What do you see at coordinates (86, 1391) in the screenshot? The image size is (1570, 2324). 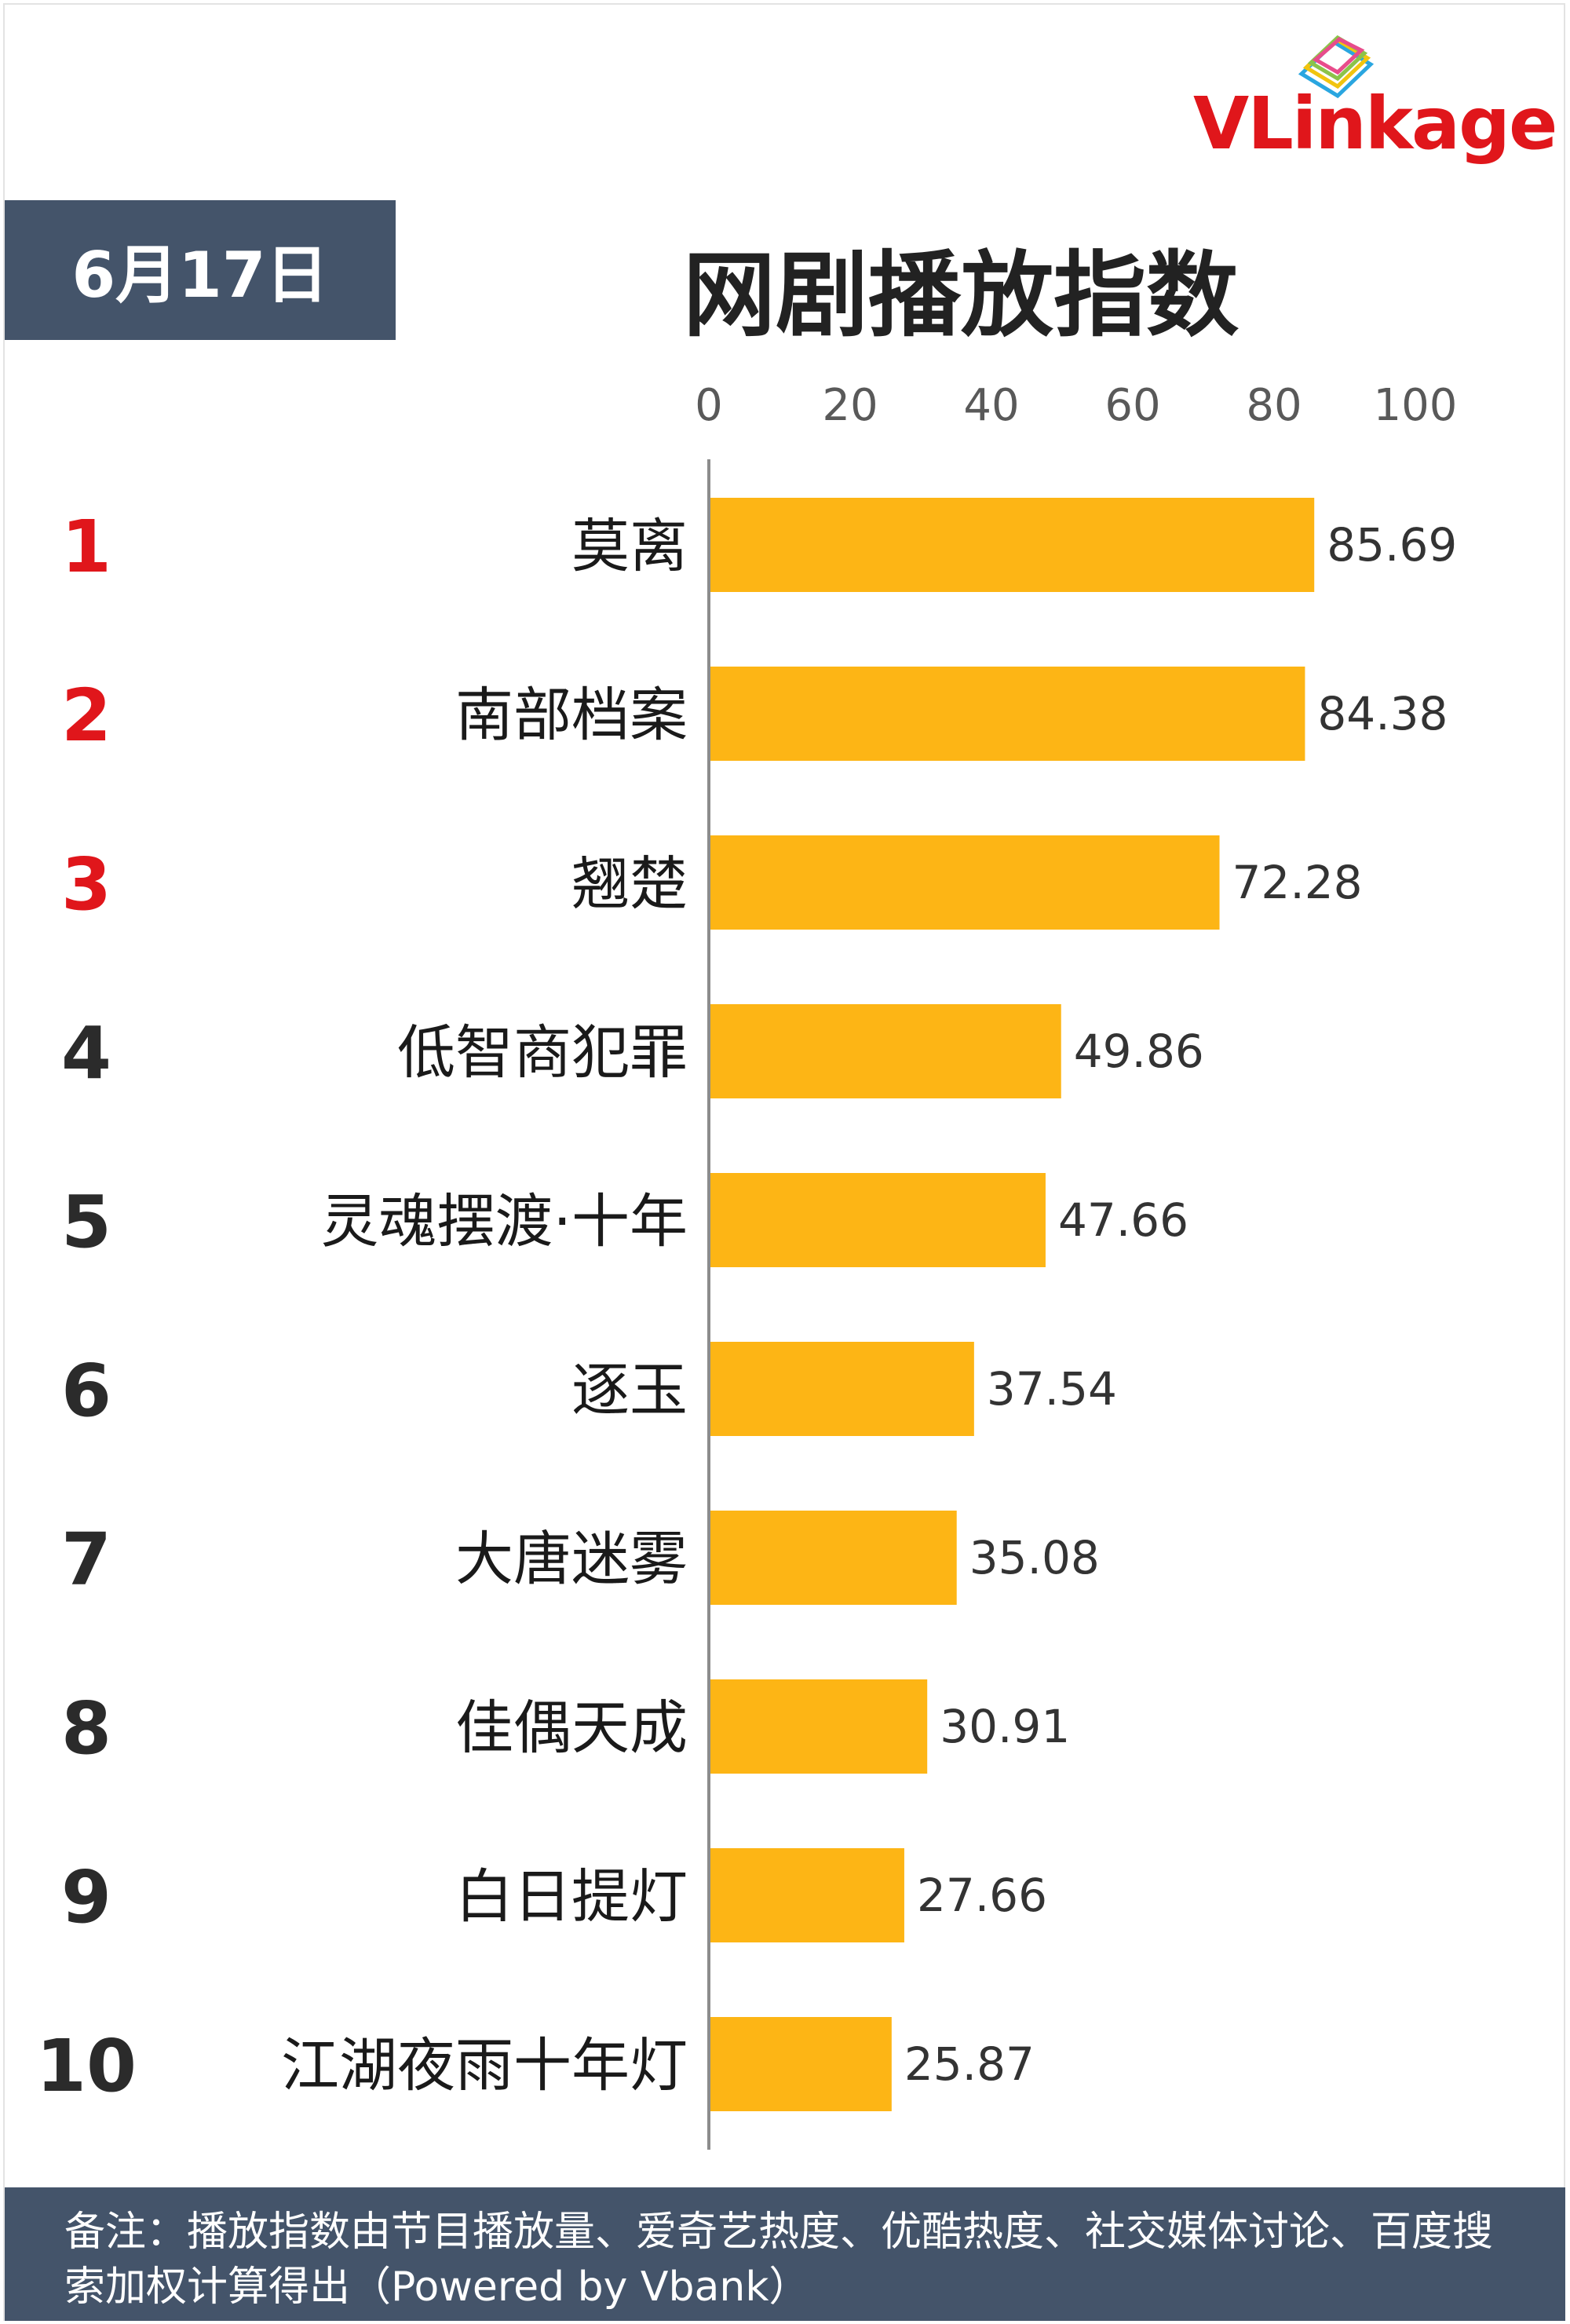 I see `rank-number: 6` at bounding box center [86, 1391].